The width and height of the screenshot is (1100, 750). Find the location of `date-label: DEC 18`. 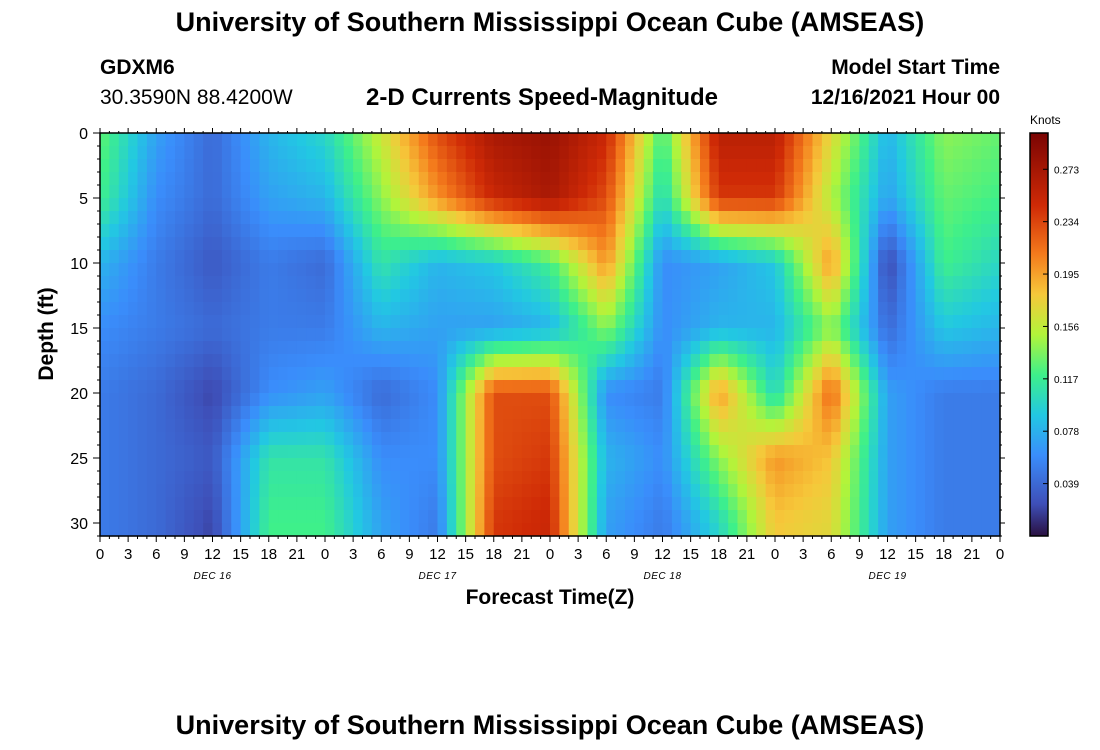

date-label: DEC 18 is located at coordinates (662, 576).